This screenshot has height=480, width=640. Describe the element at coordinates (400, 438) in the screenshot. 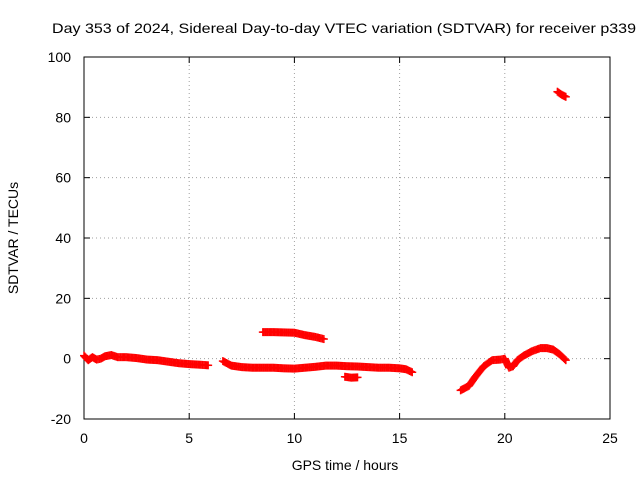

I see `x-tick-label: 15` at that location.